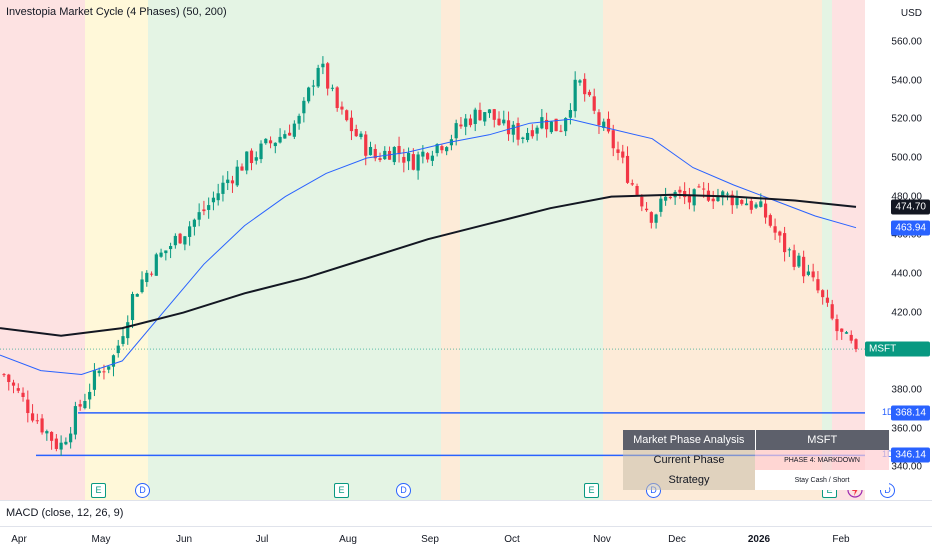  What do you see at coordinates (906, 119) in the screenshot?
I see `price-tick-label: 520.00` at bounding box center [906, 119].